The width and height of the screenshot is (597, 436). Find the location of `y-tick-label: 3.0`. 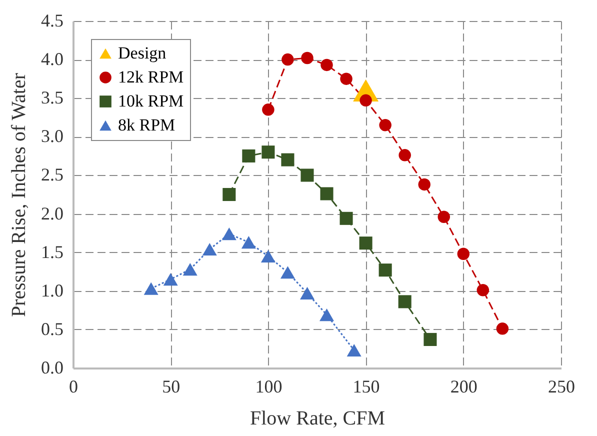

y-tick-label: 3.0 is located at coordinates (52, 136).